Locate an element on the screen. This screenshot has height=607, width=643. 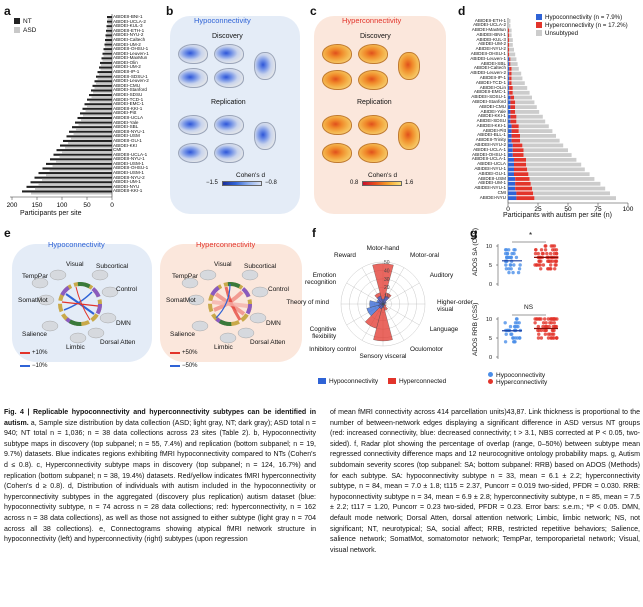
radar-hyper-swatch is located at coordinates (391, 381).